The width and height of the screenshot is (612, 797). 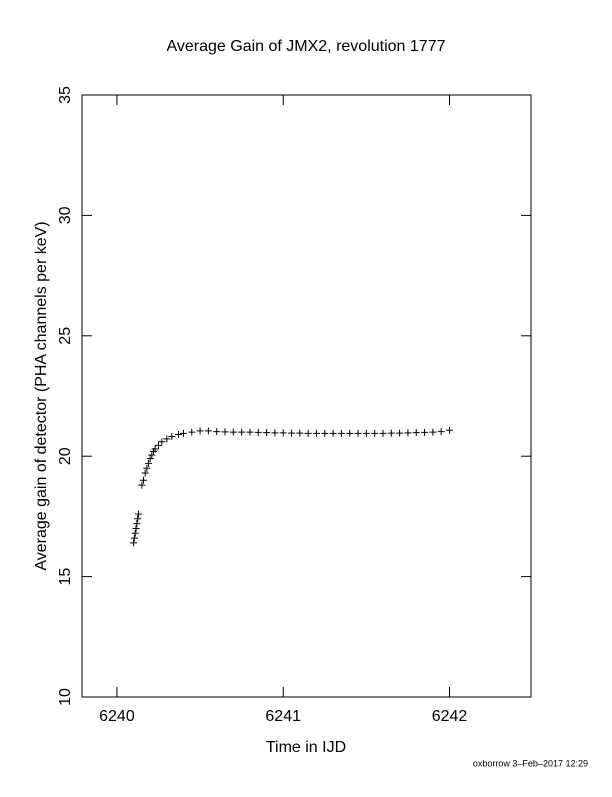 I want to click on y-tick-label: 30, so click(x=65, y=215).